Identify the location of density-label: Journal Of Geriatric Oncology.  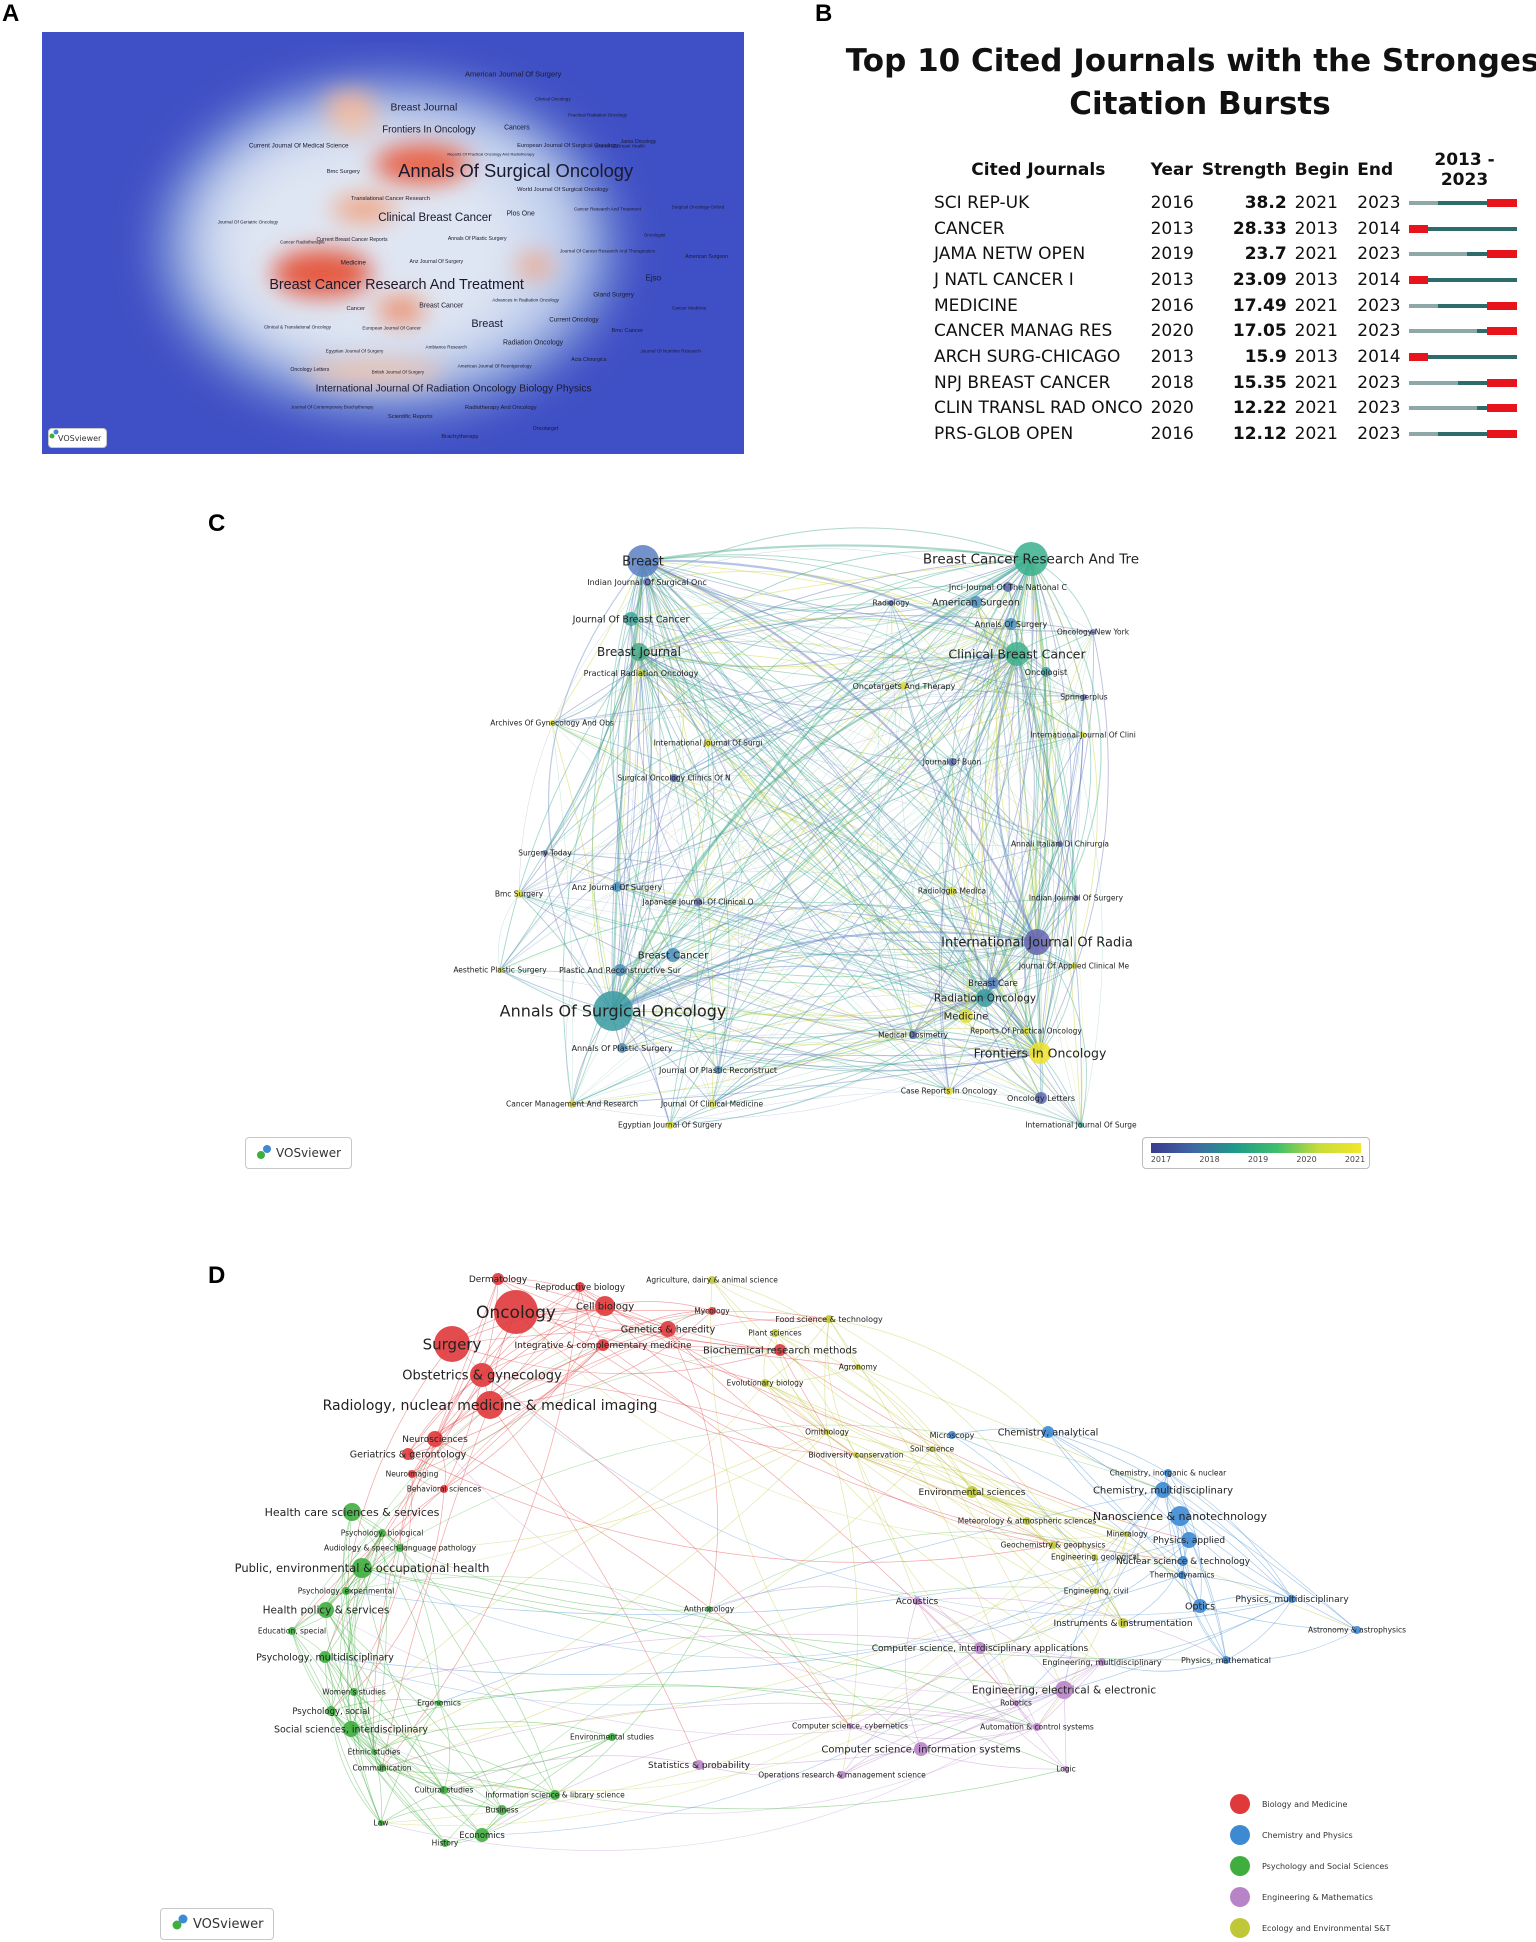
(248, 222).